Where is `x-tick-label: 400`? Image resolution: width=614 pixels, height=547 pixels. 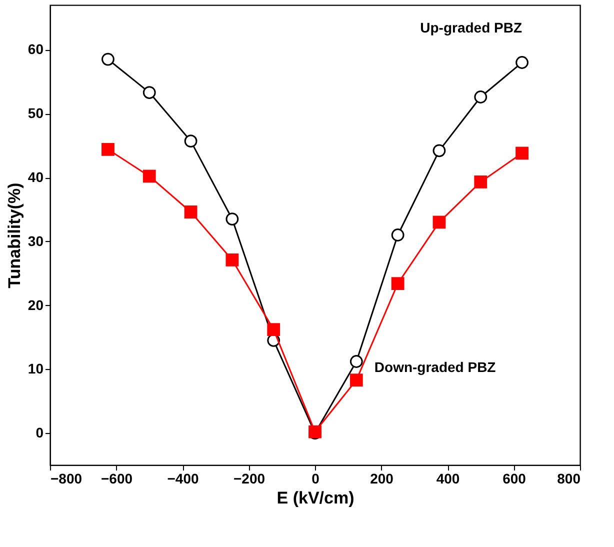 x-tick-label: 400 is located at coordinates (448, 478).